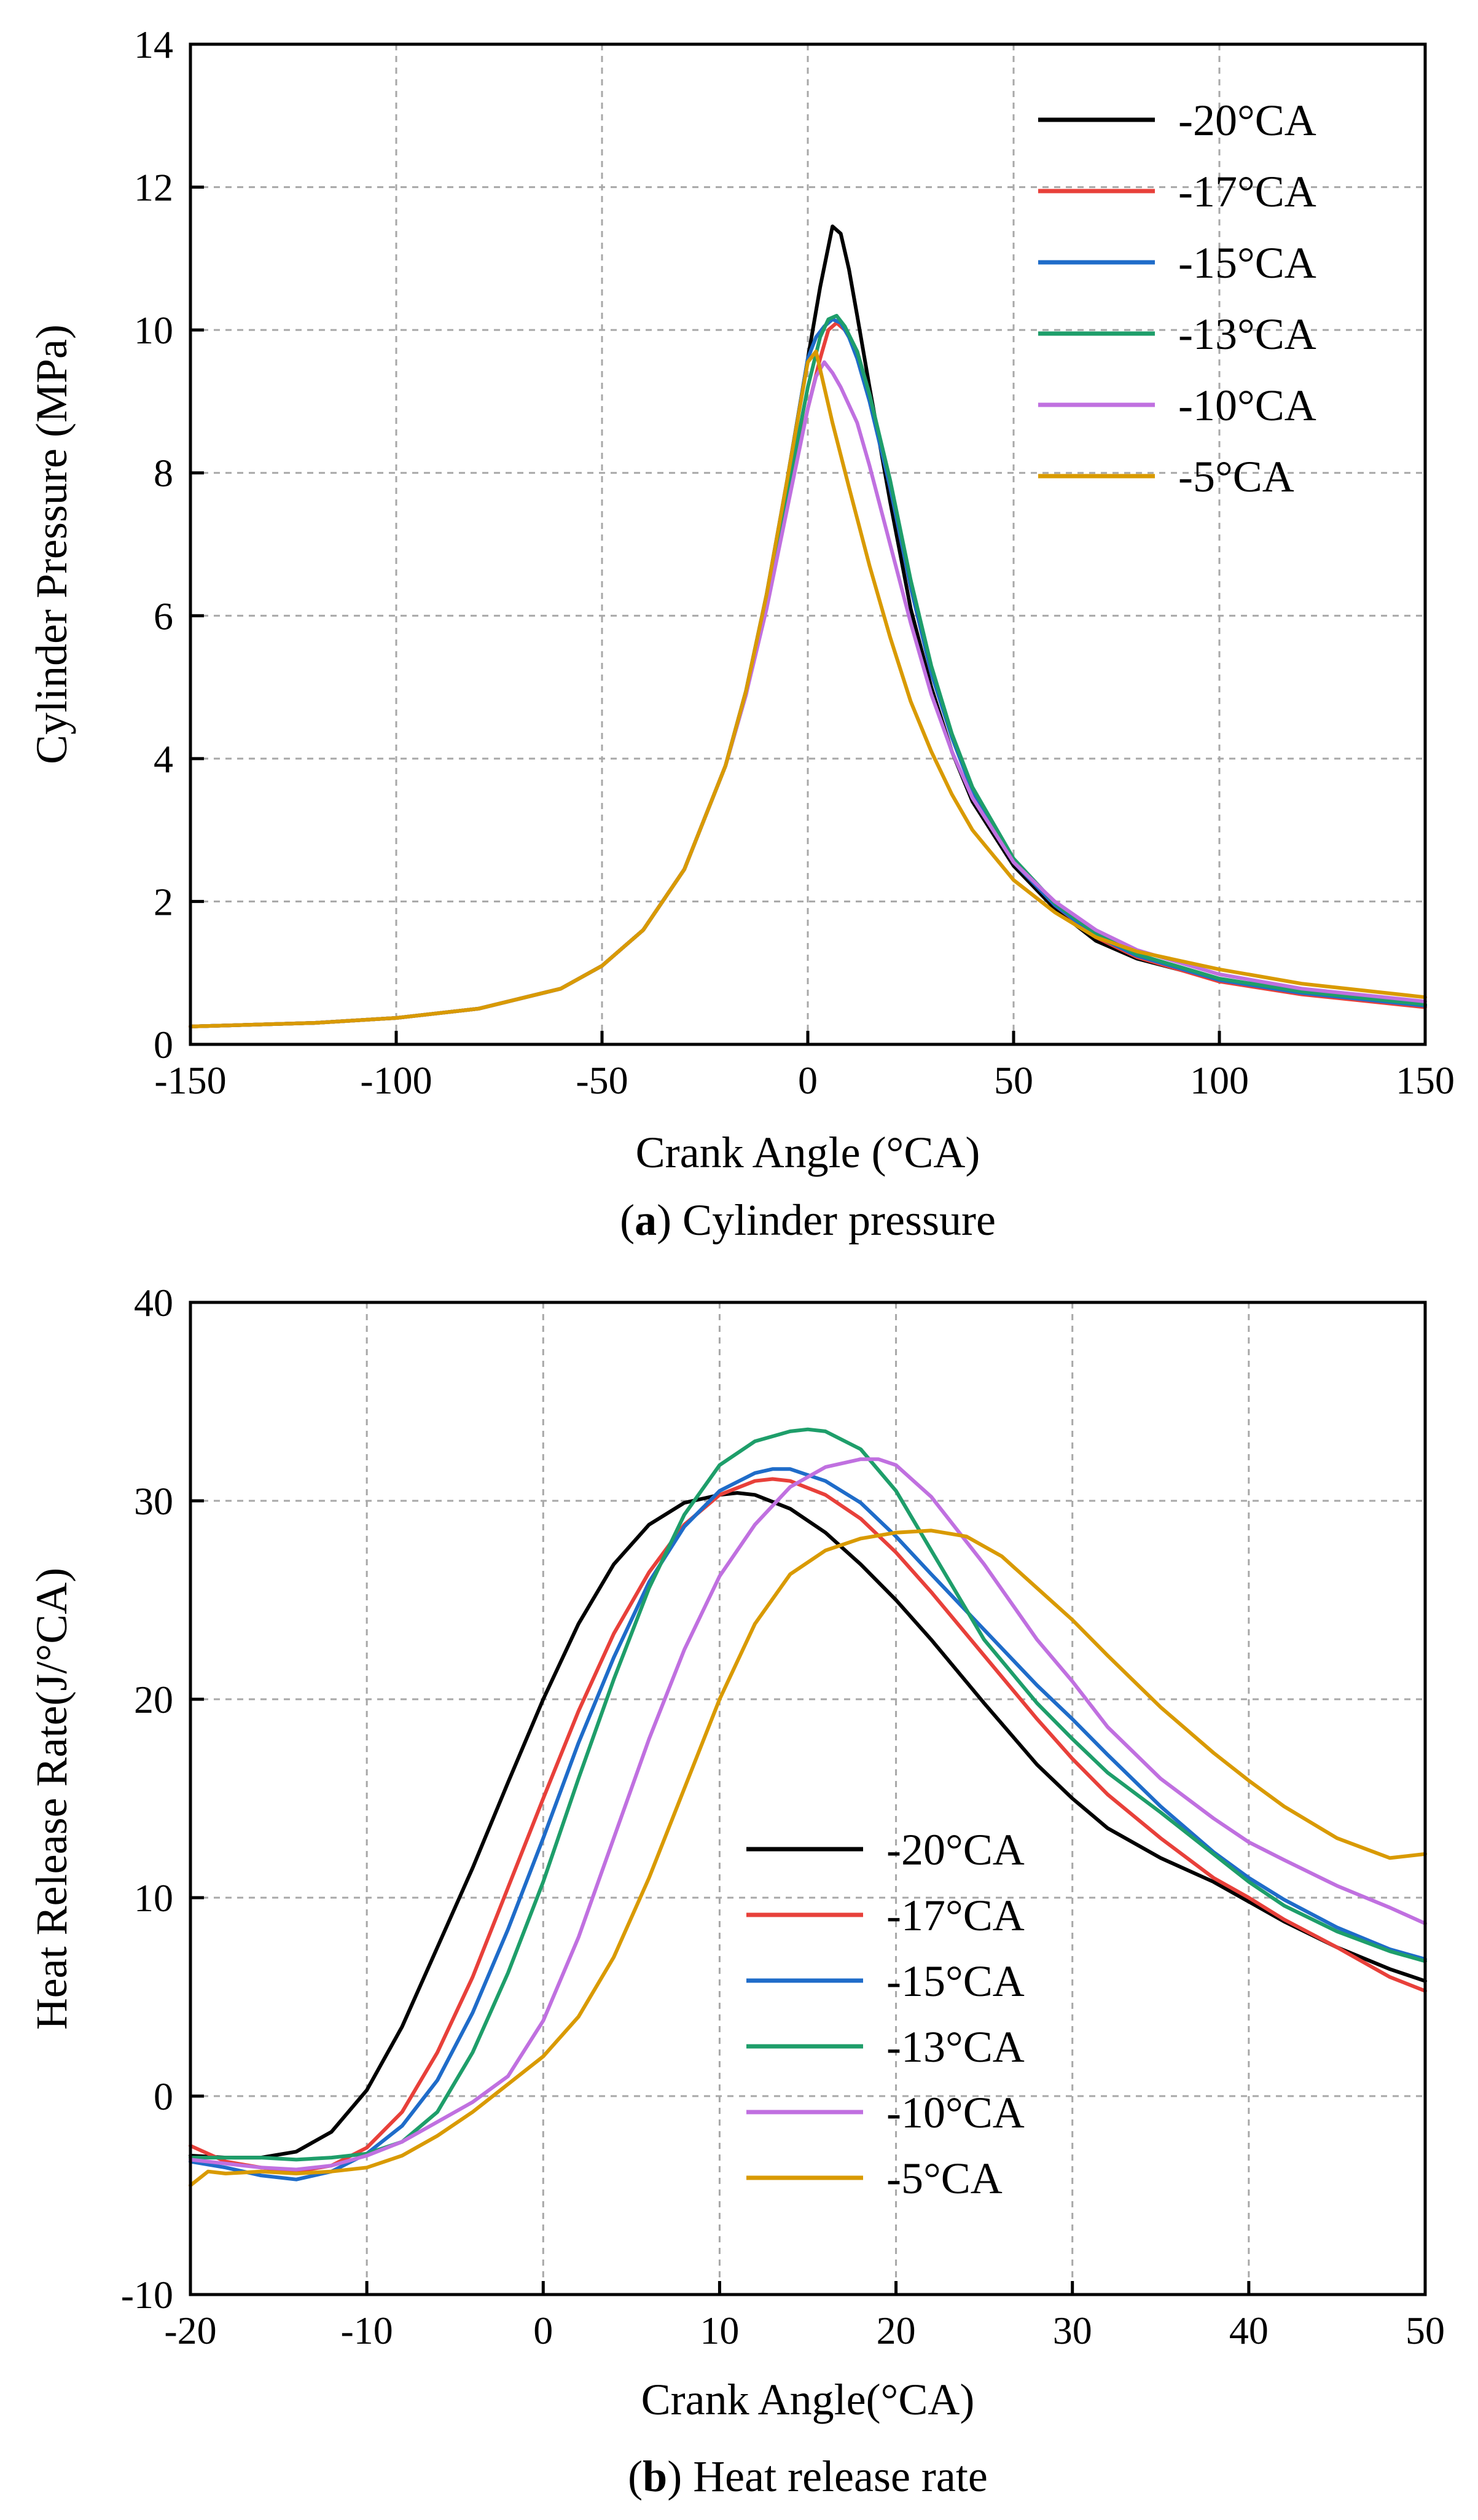  Describe the element at coordinates (1013, 1080) in the screenshot. I see `panel-a-xtick-label-4: 50` at that location.